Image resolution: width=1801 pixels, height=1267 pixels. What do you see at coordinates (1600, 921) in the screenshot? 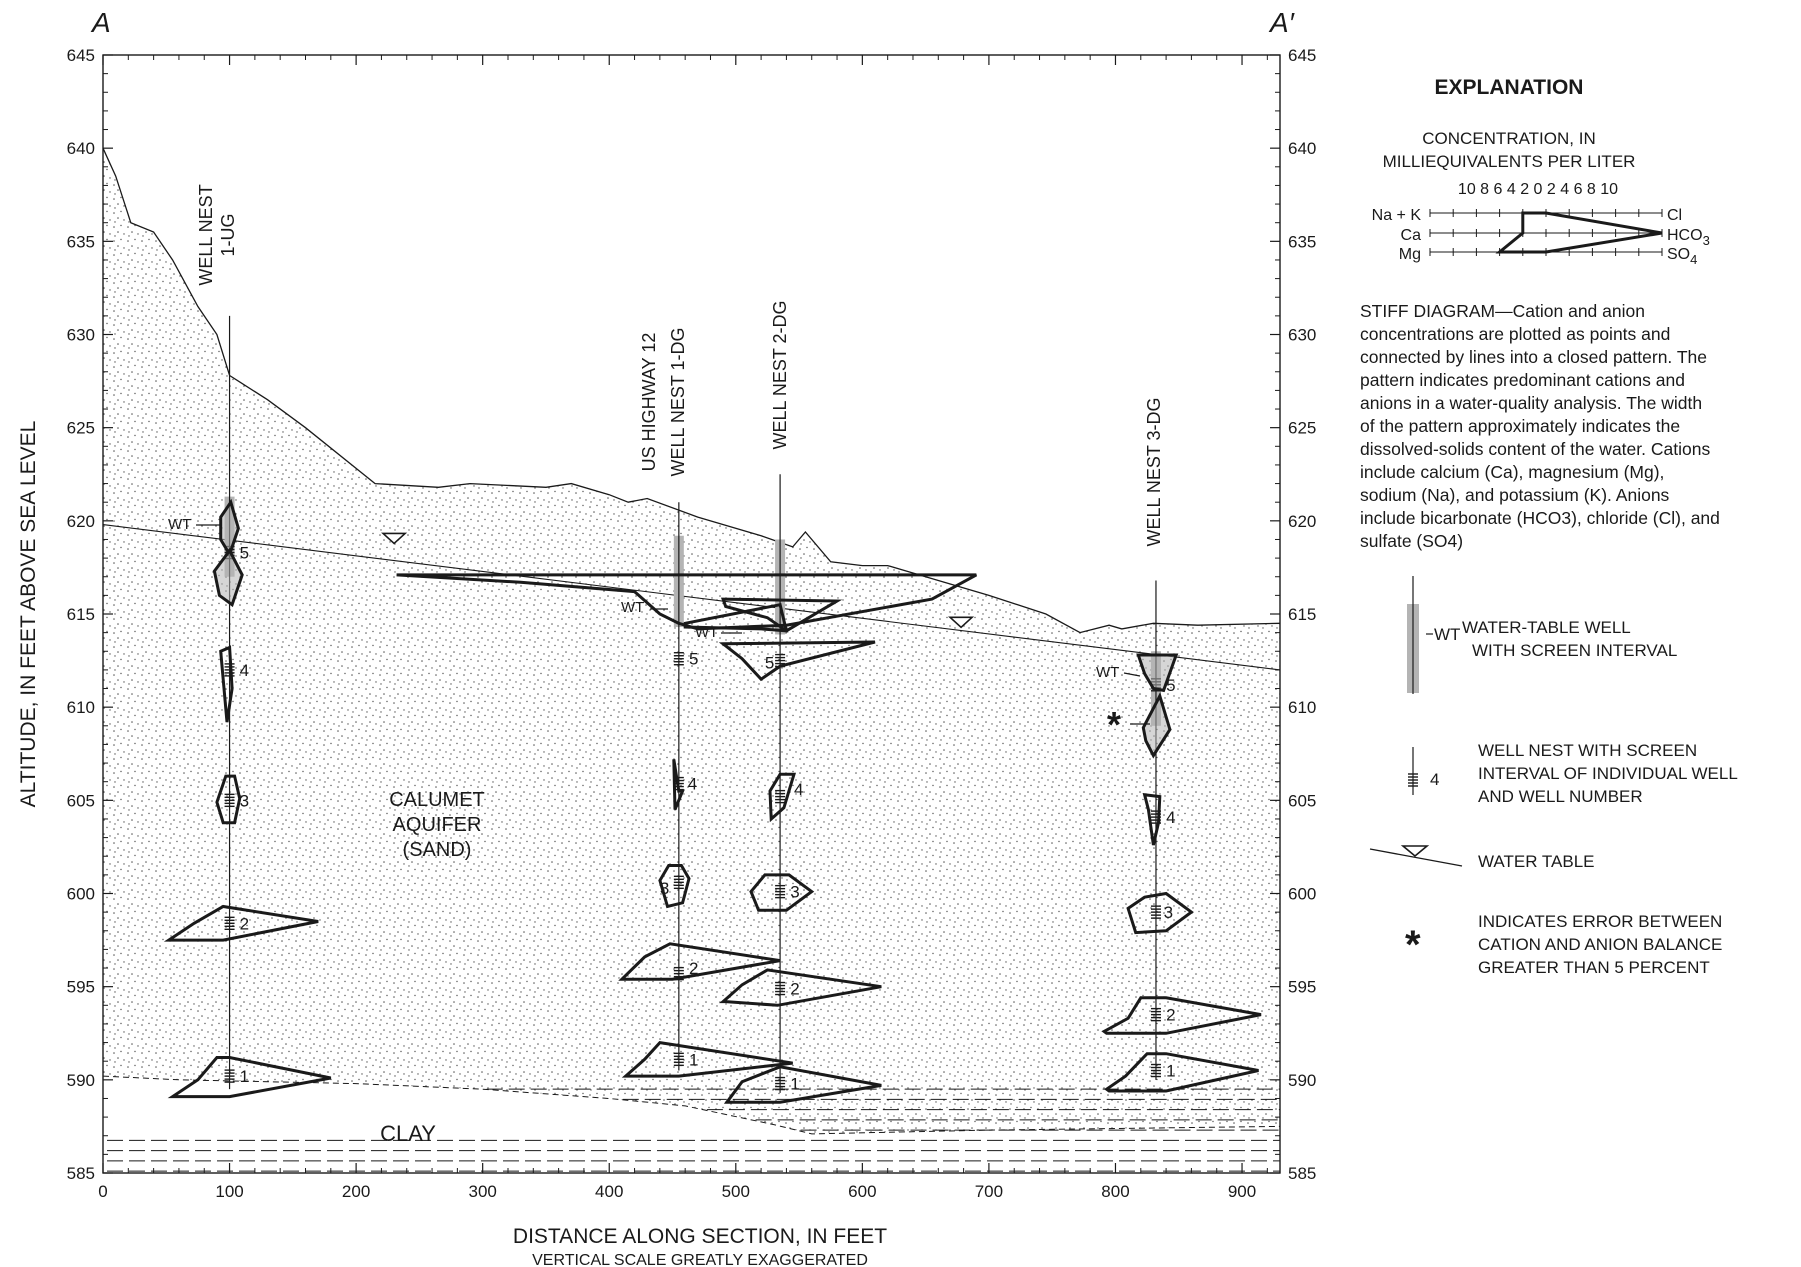
I see `legend-error-text-1: INDICATES ERROR BETWEEN` at bounding box center [1600, 921].